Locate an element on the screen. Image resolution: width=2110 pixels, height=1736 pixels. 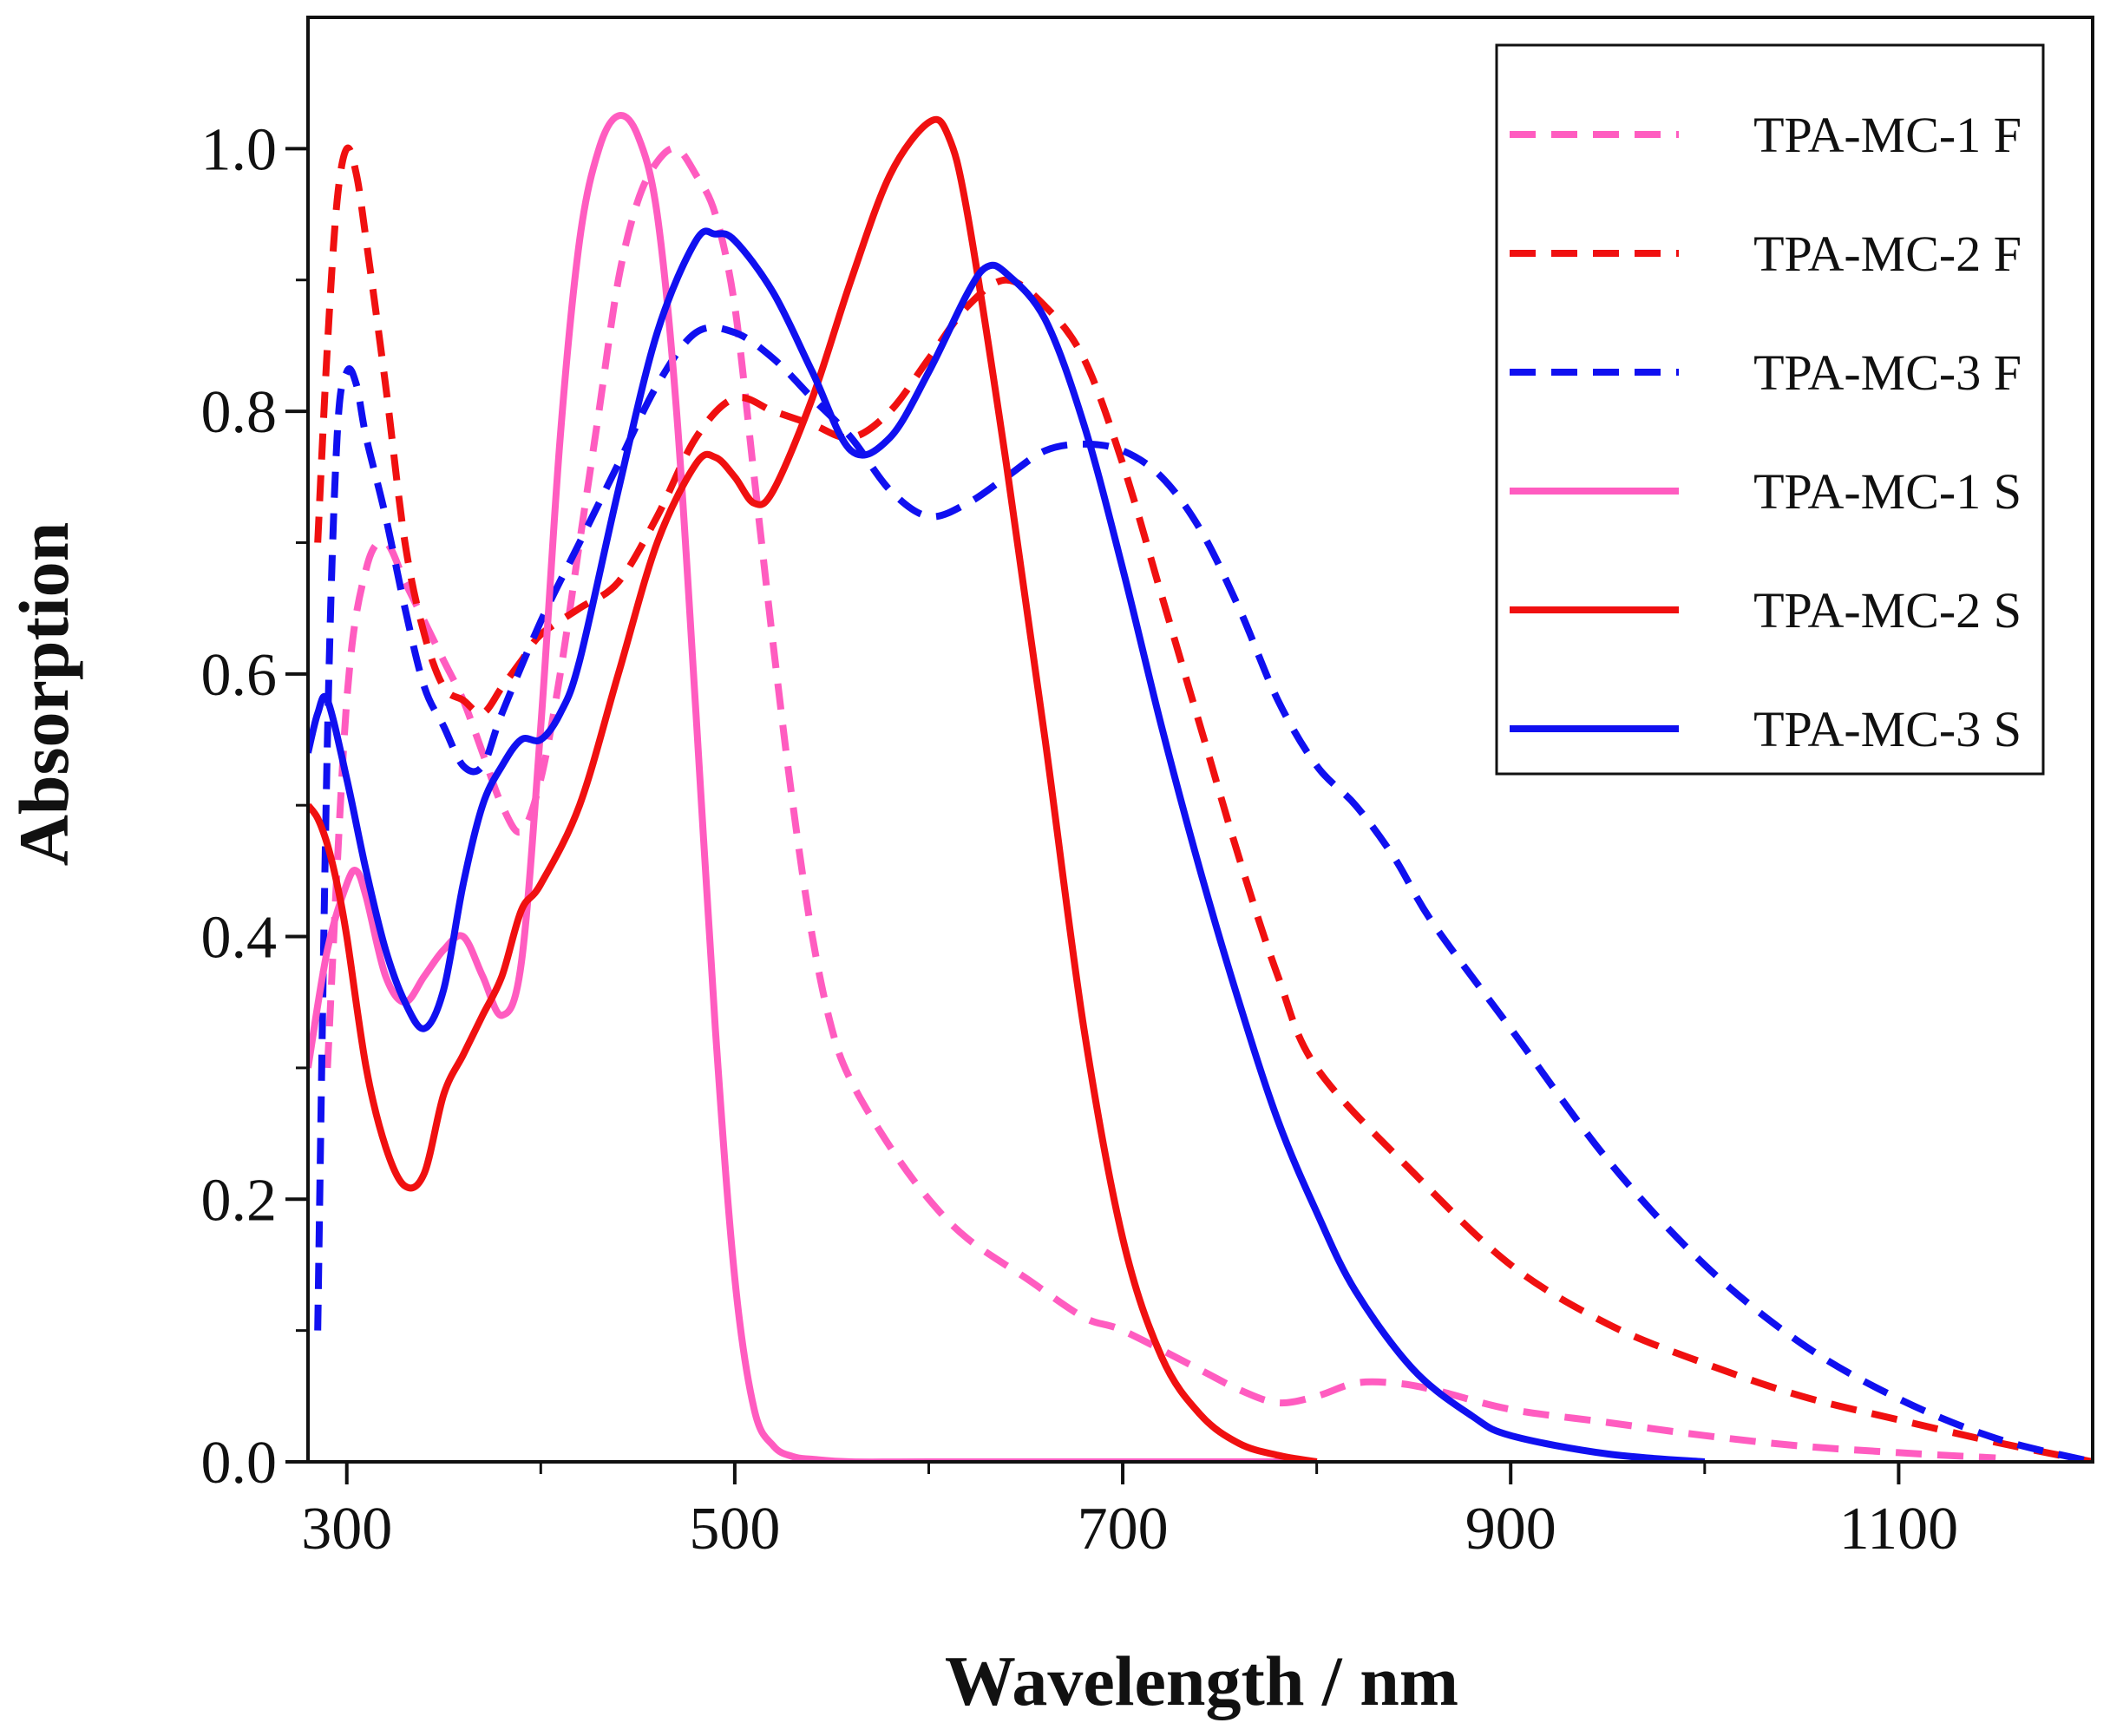
x-axis-title: Wavelength / nm is located at coordinates (1201, 1680).